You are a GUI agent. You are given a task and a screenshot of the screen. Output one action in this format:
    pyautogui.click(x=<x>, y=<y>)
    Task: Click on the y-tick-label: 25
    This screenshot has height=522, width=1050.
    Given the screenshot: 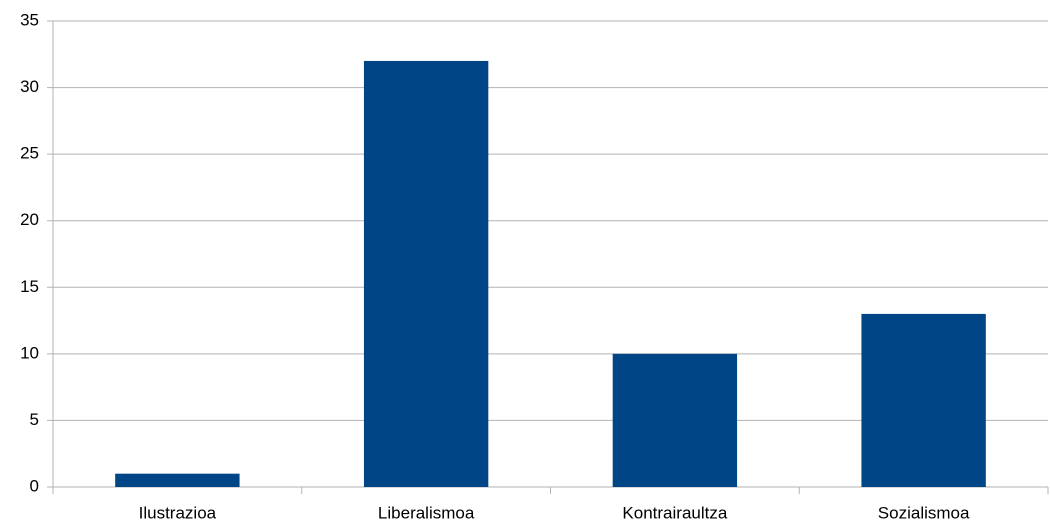 What is the action you would take?
    pyautogui.click(x=29, y=153)
    